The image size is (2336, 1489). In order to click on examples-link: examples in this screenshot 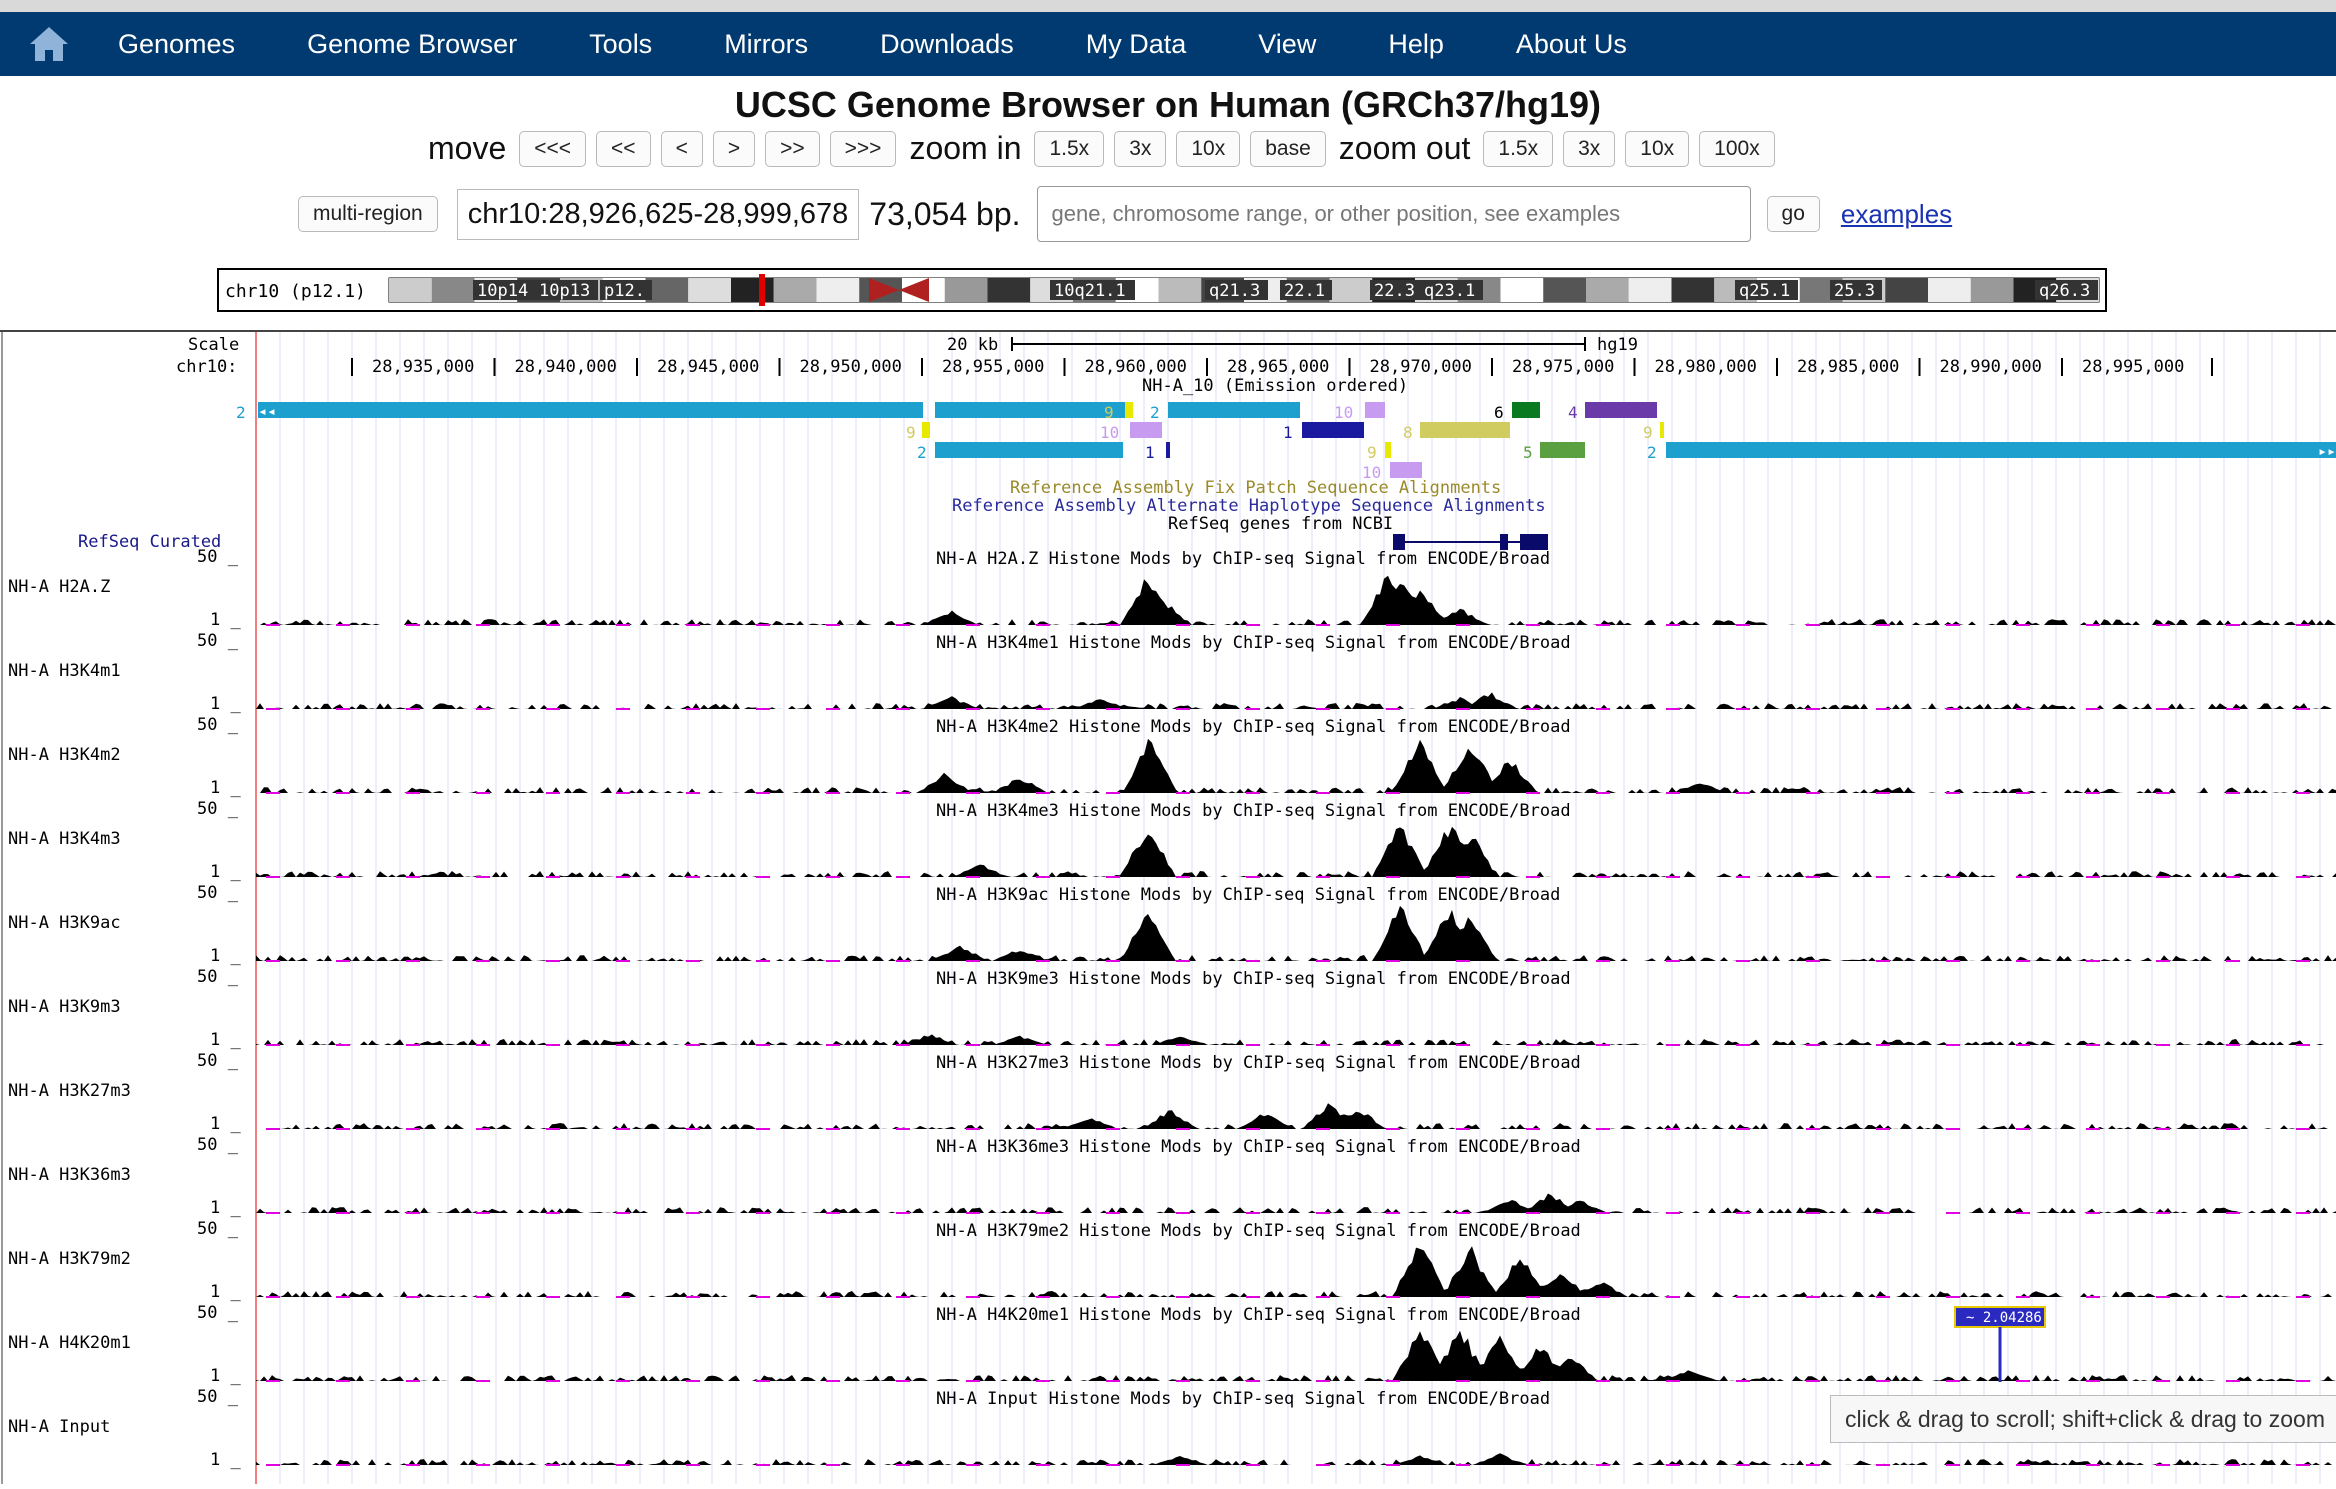, I will do `click(1896, 213)`.